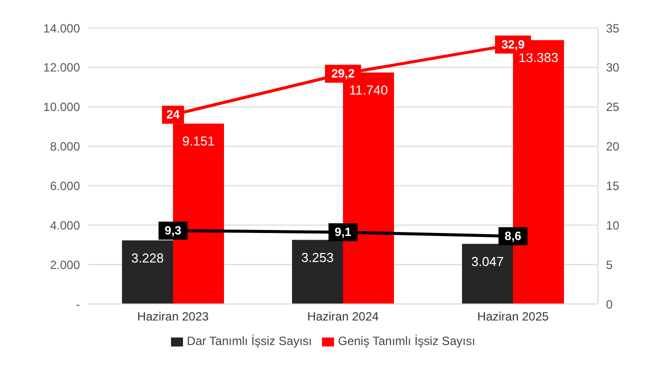 This screenshot has height=365, width=660. What do you see at coordinates (407, 341) in the screenshot?
I see `legend-label: Geniş Tanımlı İşsiz Sayısı` at bounding box center [407, 341].